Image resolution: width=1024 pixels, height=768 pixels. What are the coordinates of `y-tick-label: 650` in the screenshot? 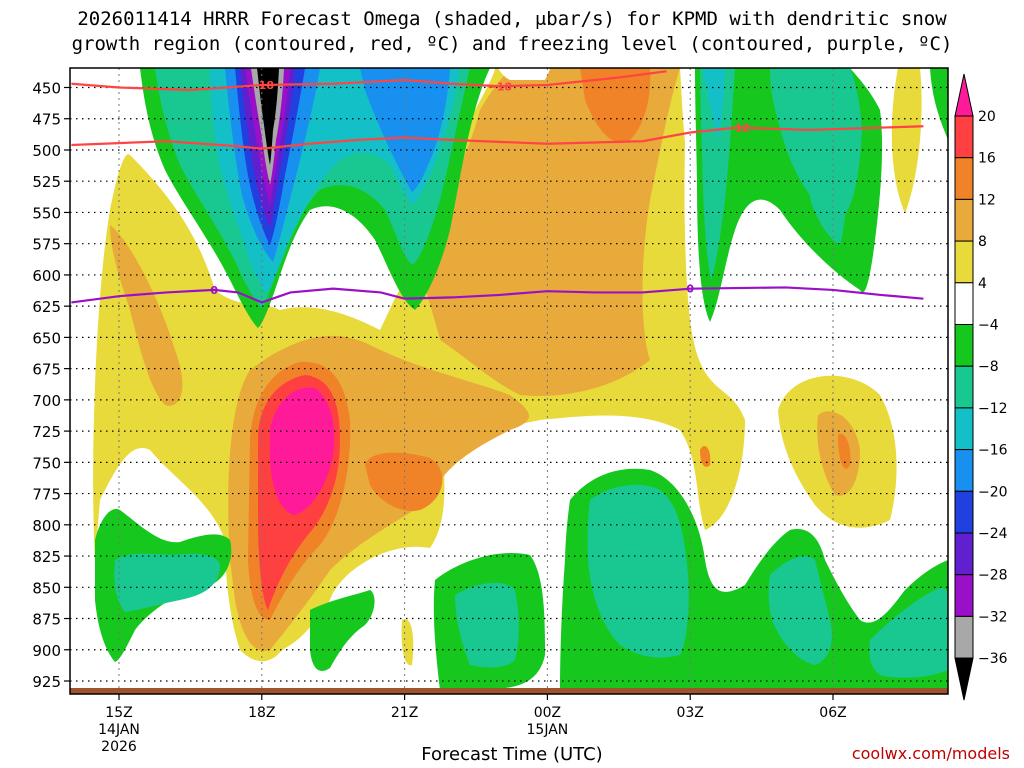 It's located at (46, 338).